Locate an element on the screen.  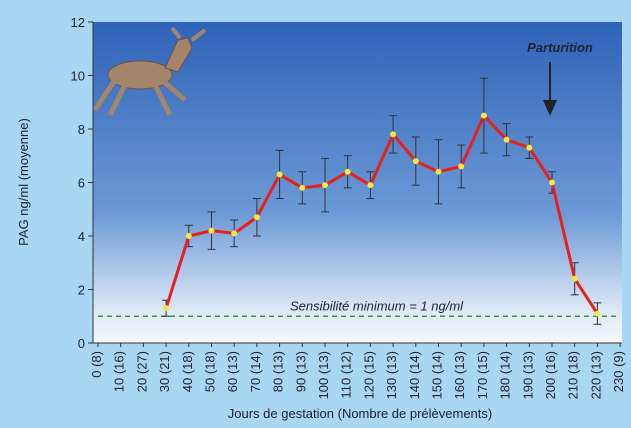
y-tick-label: 8 is located at coordinates (81, 129).